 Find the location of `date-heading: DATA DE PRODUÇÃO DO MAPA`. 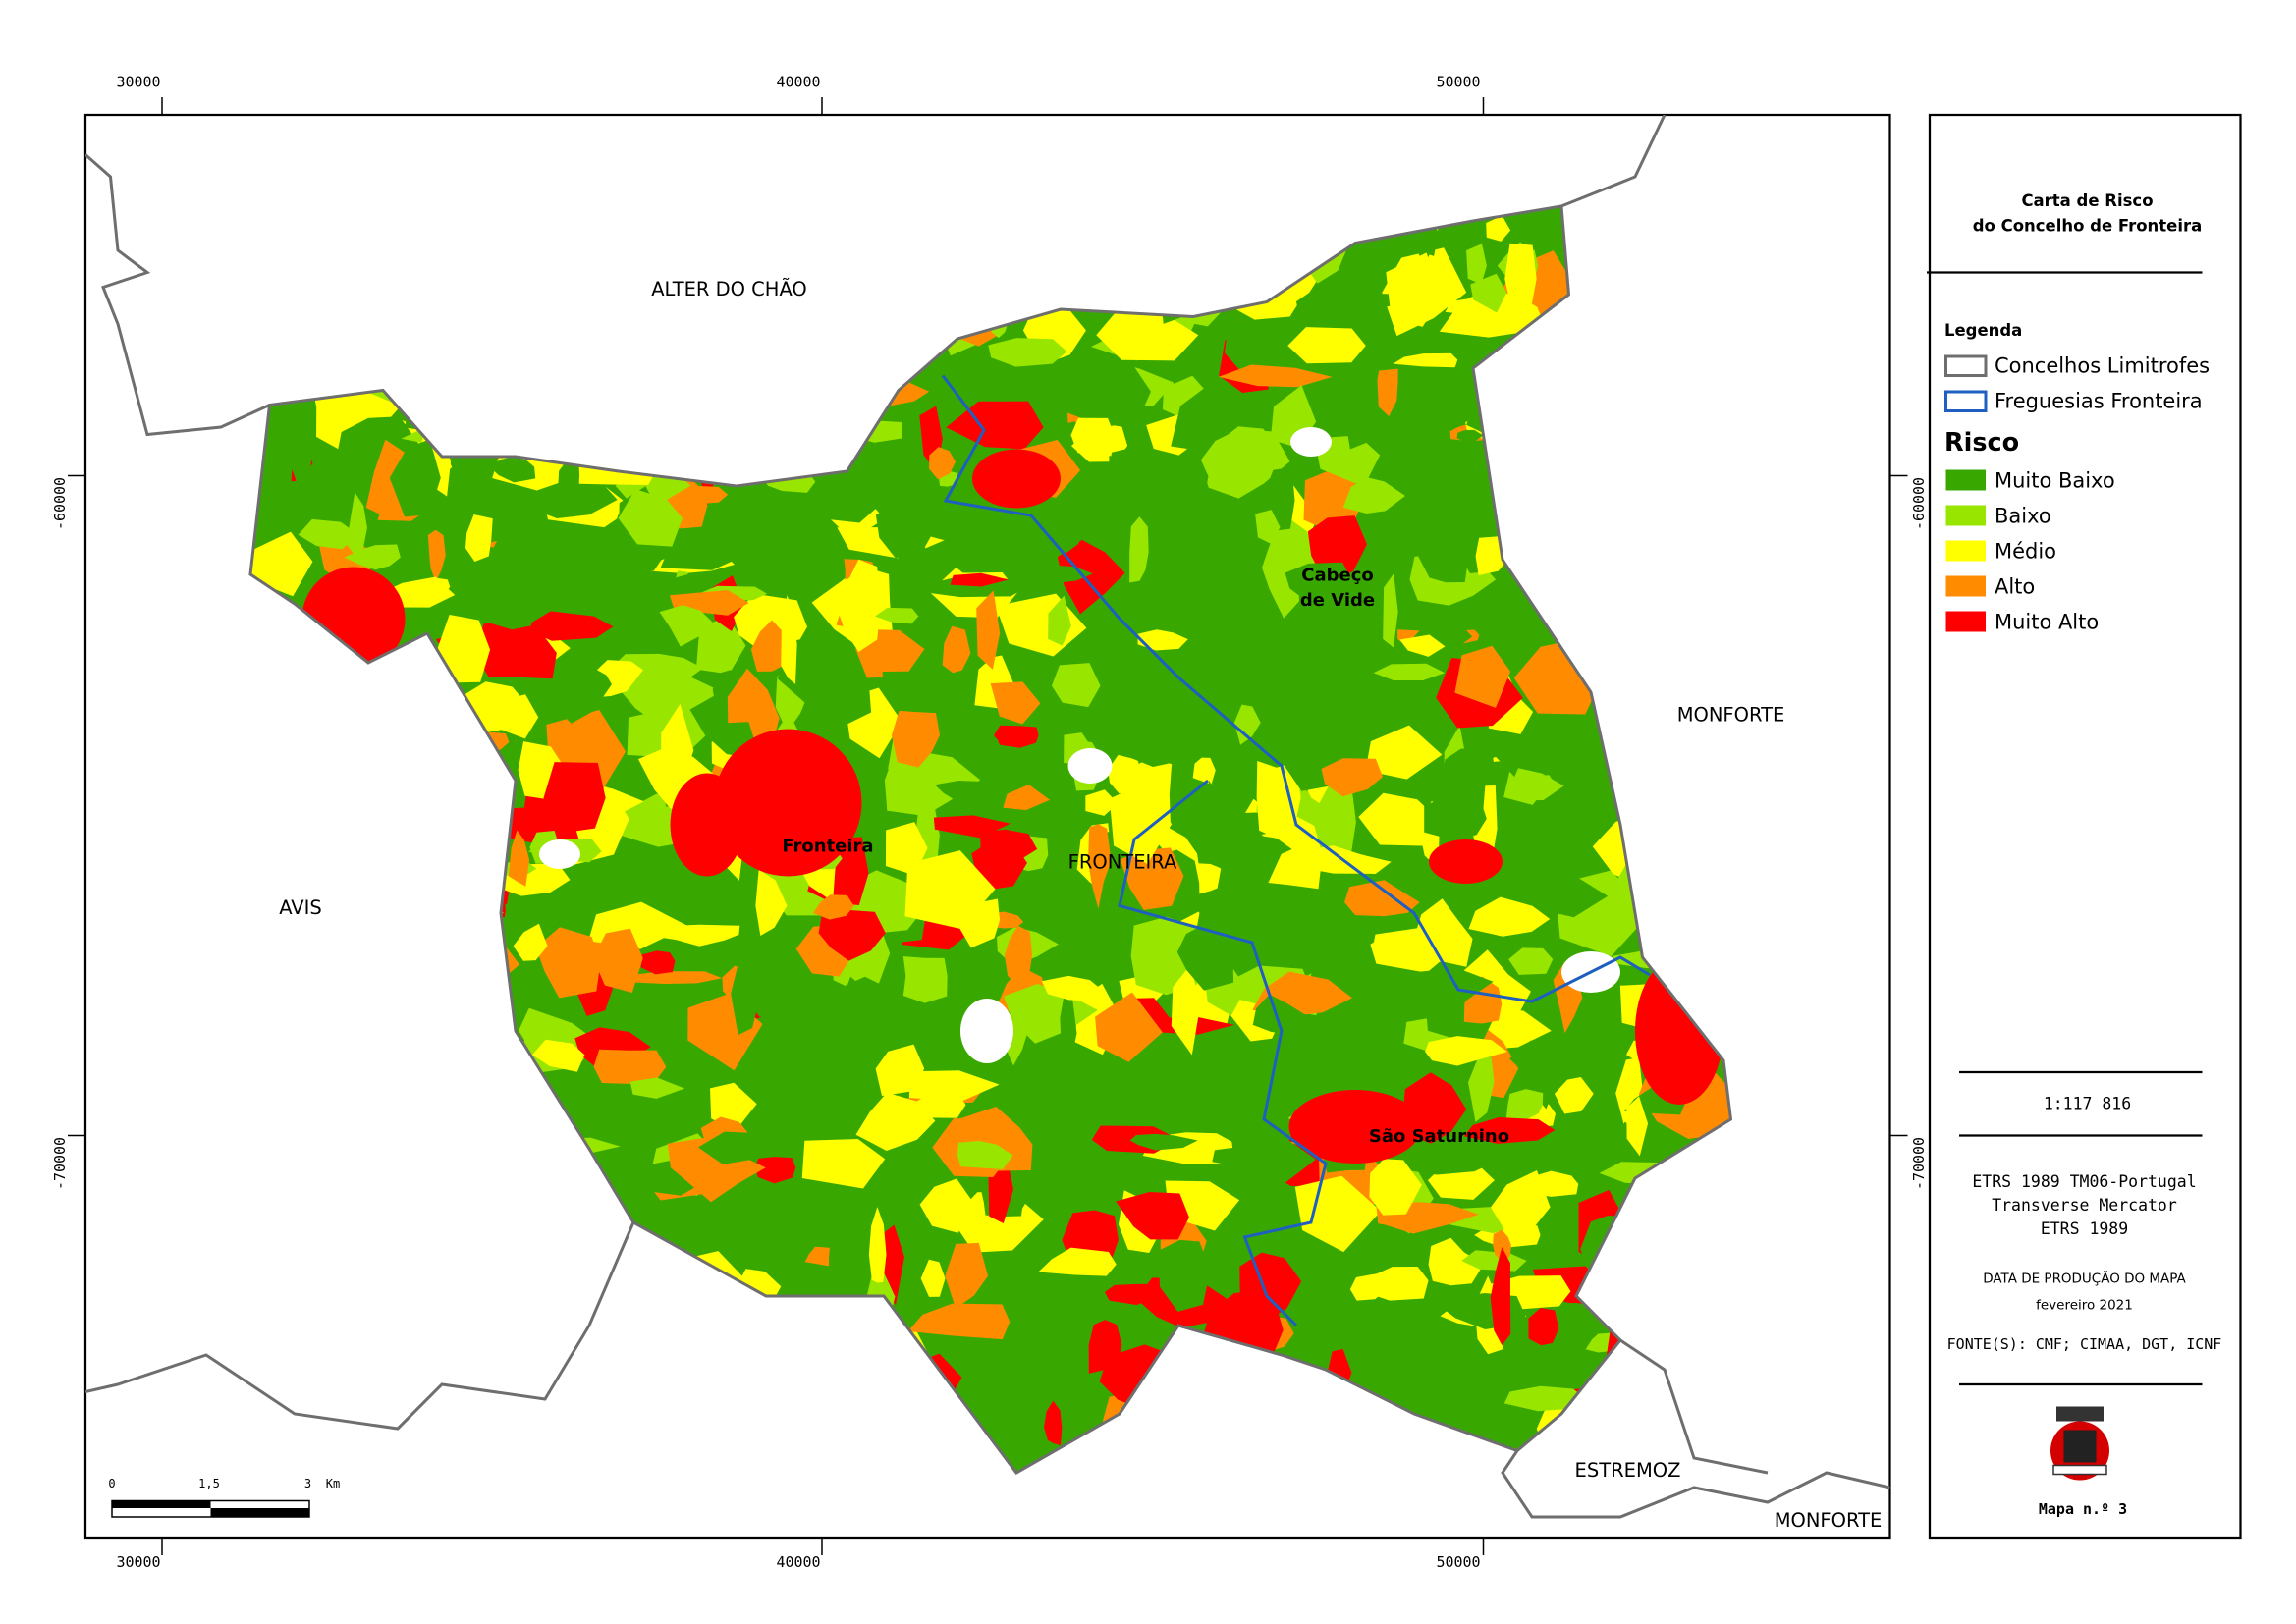

date-heading: DATA DE PRODUÇÃO DO MAPA is located at coordinates (2084, 1278).